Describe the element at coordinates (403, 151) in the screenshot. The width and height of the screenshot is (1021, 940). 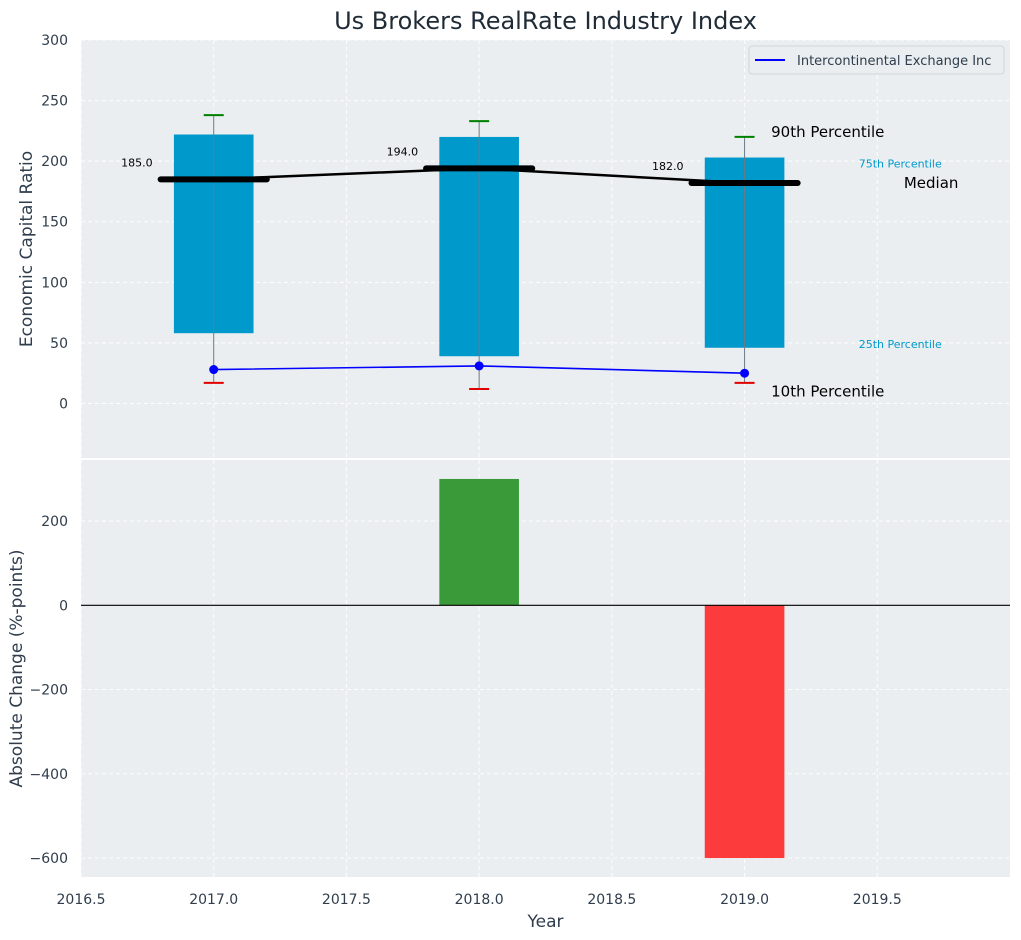
I see `median-value-label: 194.0` at that location.